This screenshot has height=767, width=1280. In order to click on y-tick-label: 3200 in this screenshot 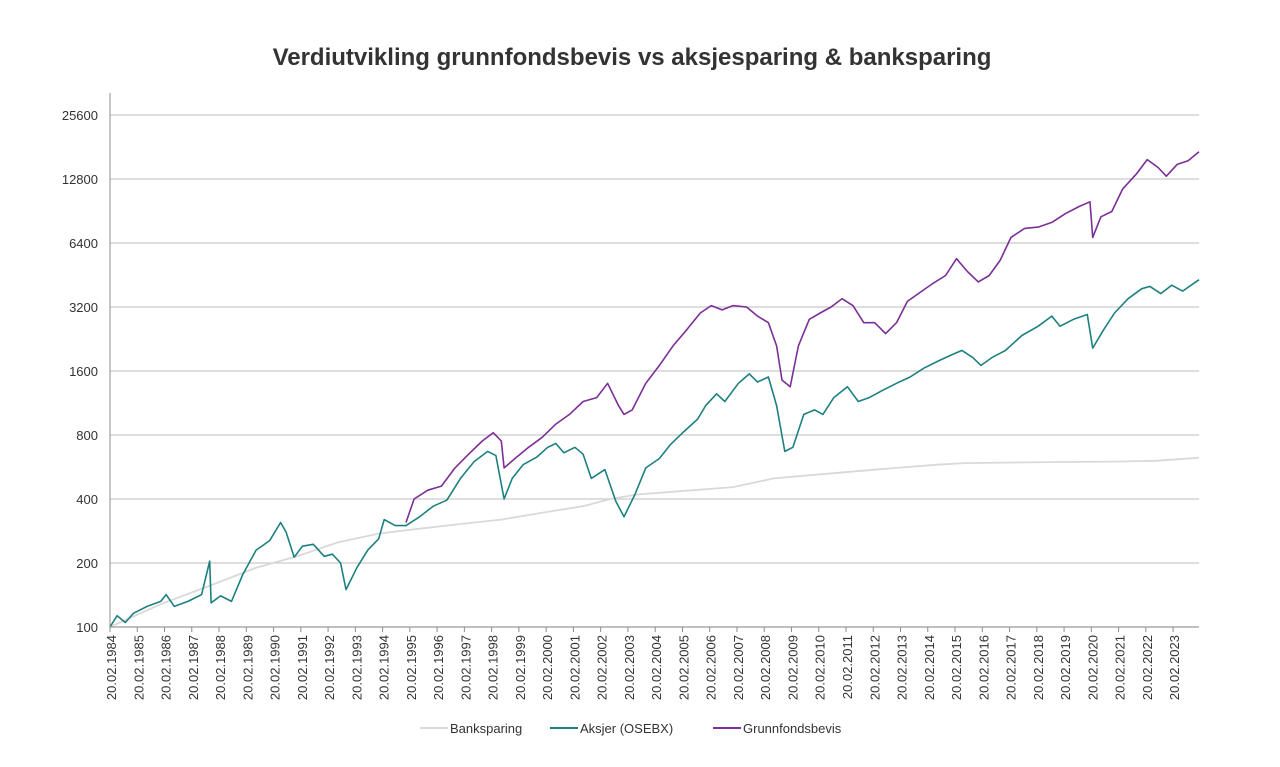, I will do `click(83, 307)`.